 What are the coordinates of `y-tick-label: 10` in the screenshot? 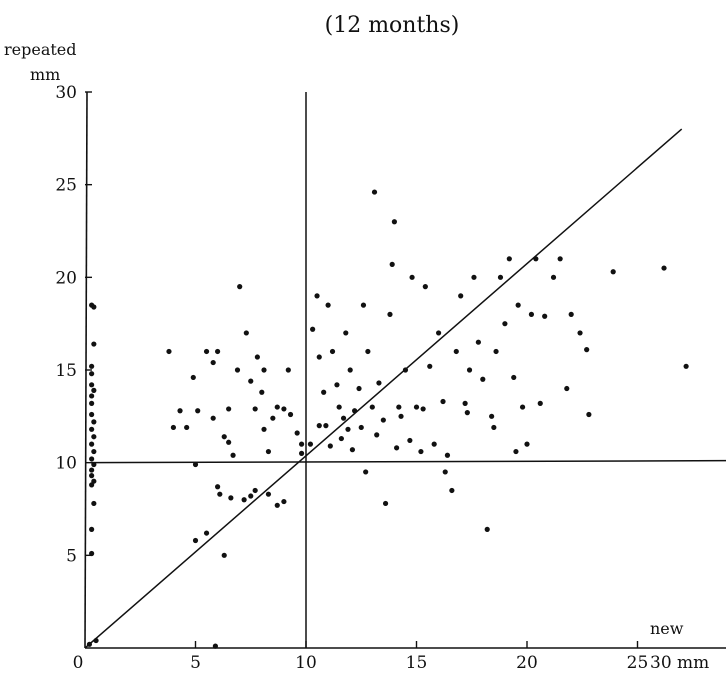 It's located at (66, 464).